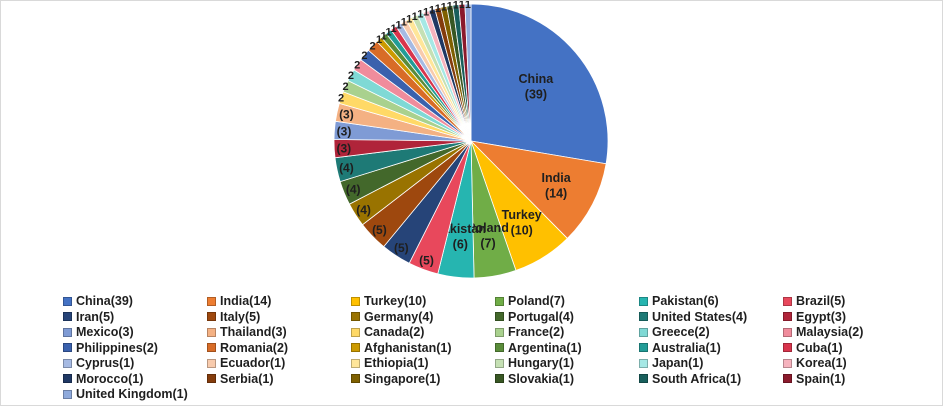  What do you see at coordinates (399, 316) in the screenshot?
I see `legend-label: Germany(4)` at bounding box center [399, 316].